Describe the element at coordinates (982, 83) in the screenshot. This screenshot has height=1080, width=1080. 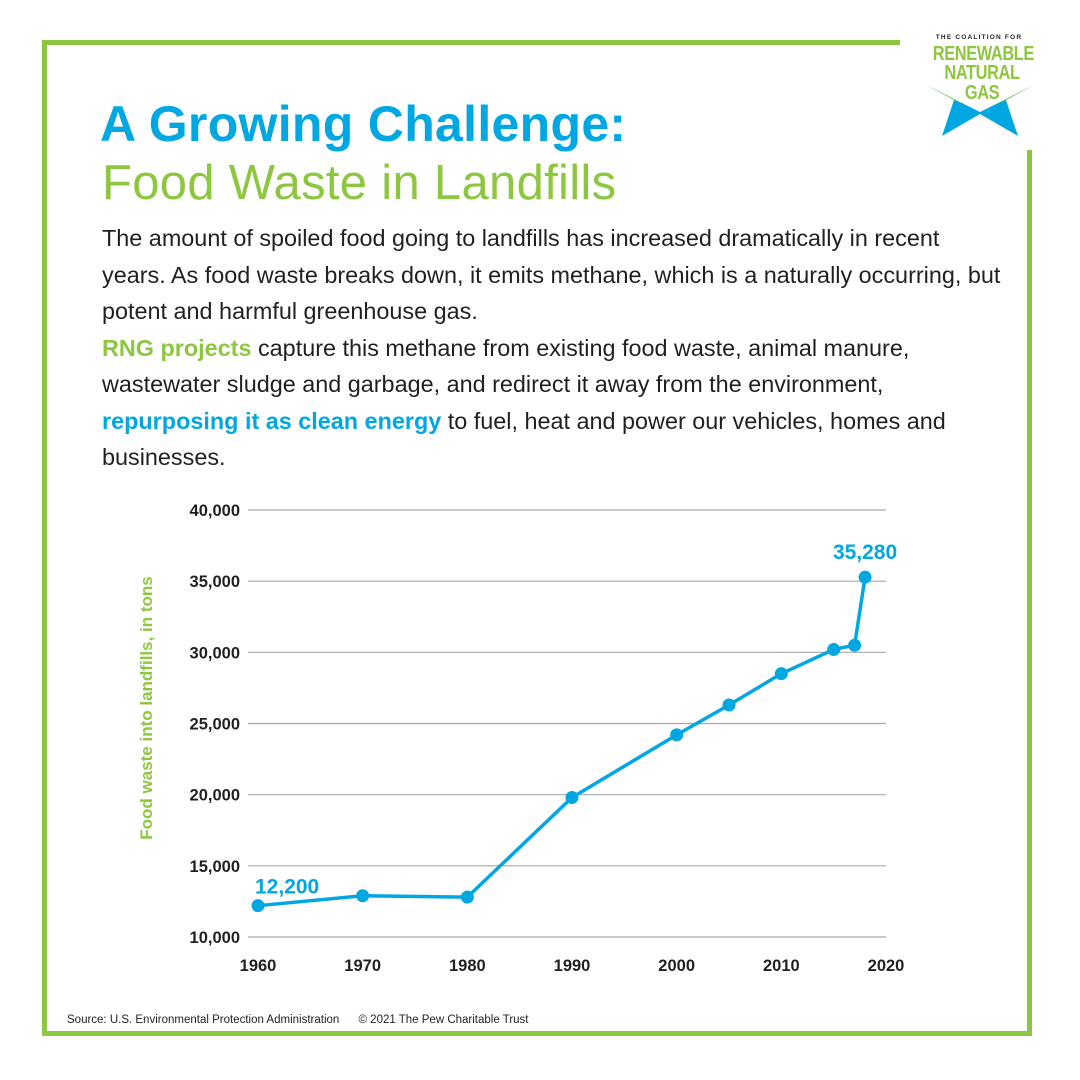
I see `logo-line-2: NATURAL GAS` at that location.